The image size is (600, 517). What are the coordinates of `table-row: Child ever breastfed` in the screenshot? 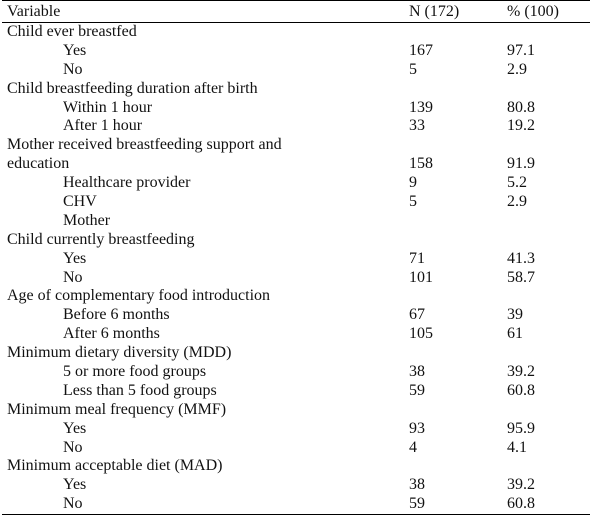 It's located at (300, 32).